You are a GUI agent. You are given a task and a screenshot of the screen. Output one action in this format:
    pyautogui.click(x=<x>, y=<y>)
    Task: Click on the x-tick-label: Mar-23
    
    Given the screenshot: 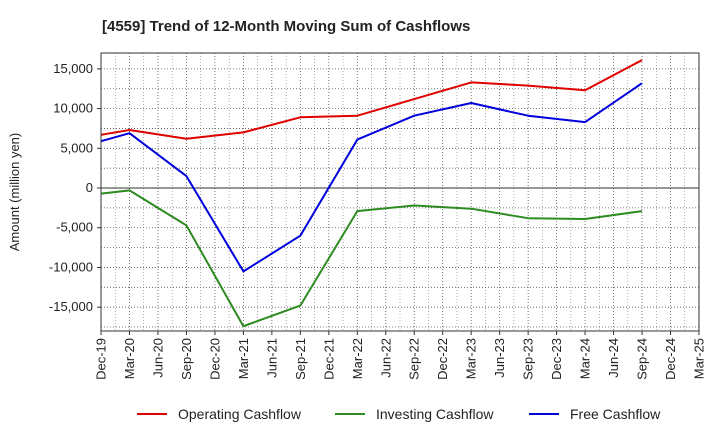 What is the action you would take?
    pyautogui.click(x=471, y=358)
    